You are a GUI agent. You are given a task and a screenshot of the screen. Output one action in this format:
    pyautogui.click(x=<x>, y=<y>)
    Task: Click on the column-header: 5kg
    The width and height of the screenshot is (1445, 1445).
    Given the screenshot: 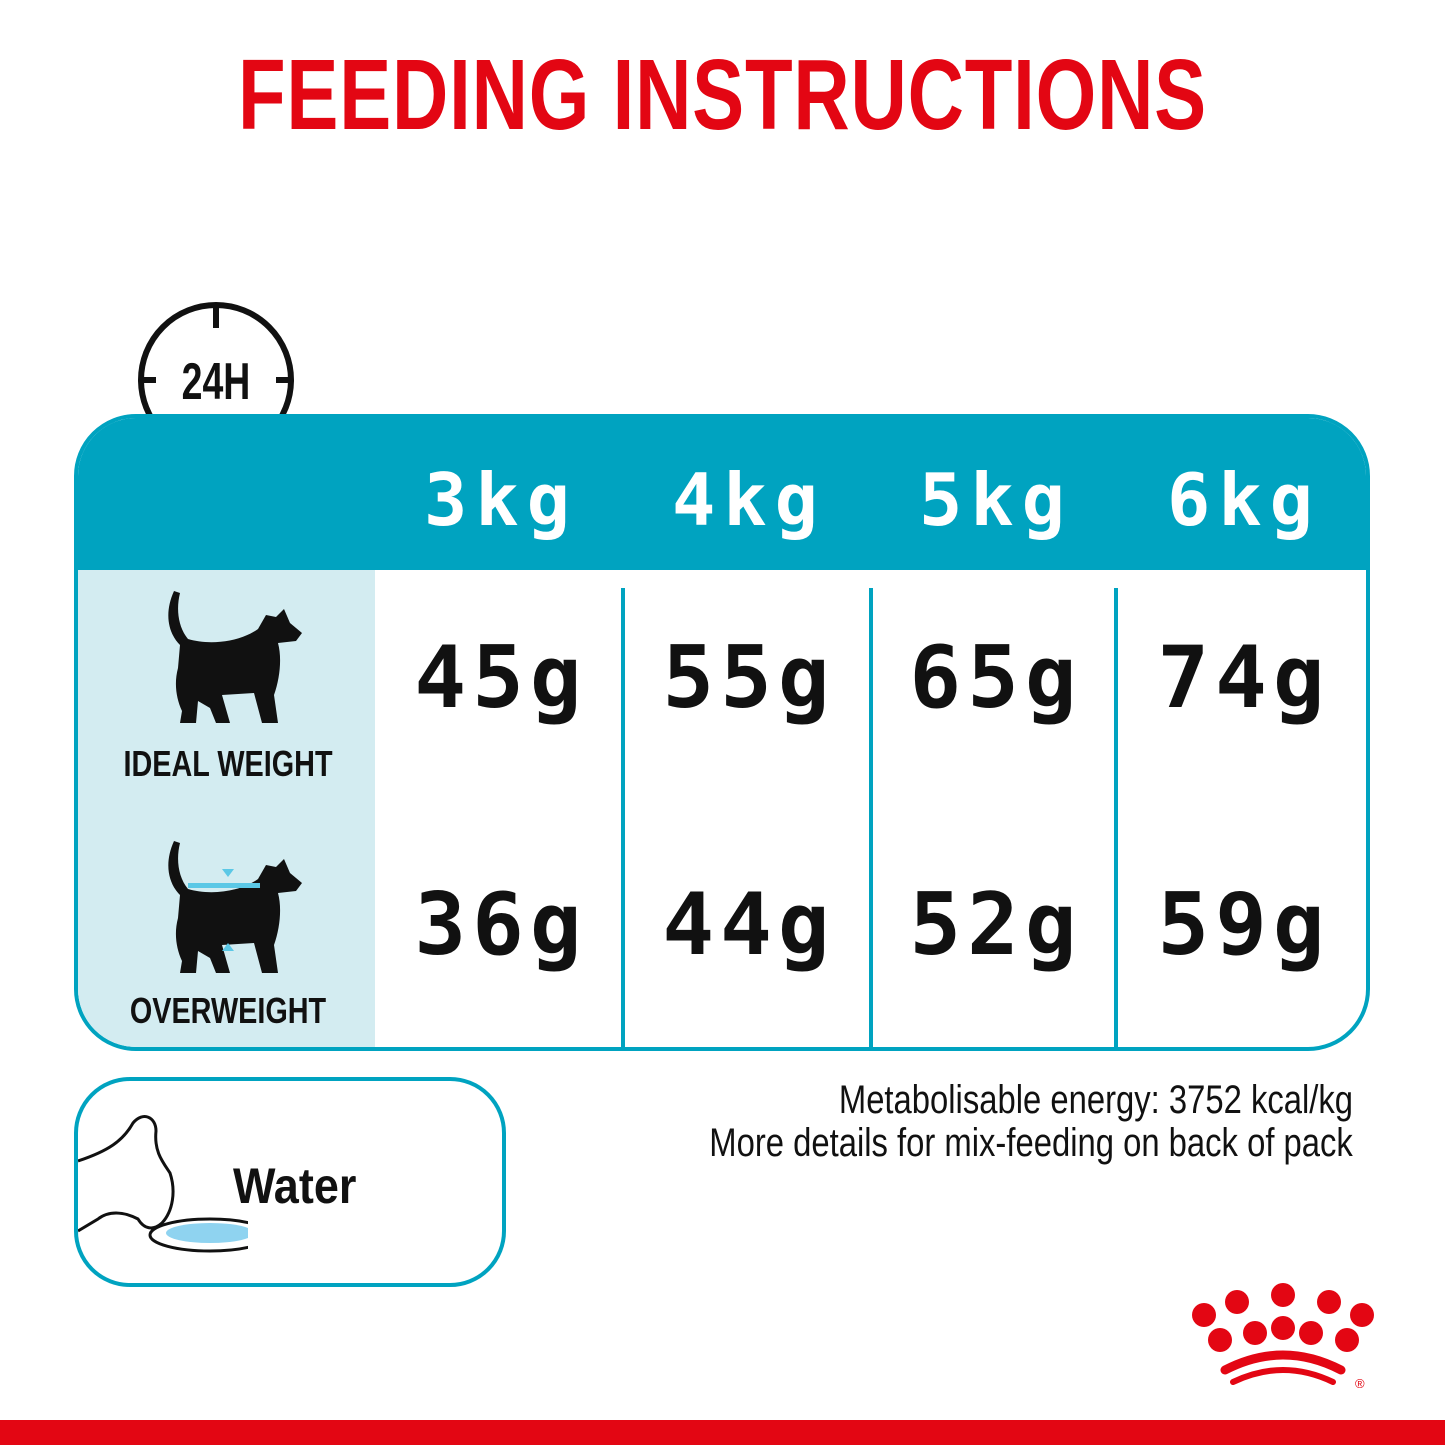 What is the action you would take?
    pyautogui.click(x=996, y=500)
    